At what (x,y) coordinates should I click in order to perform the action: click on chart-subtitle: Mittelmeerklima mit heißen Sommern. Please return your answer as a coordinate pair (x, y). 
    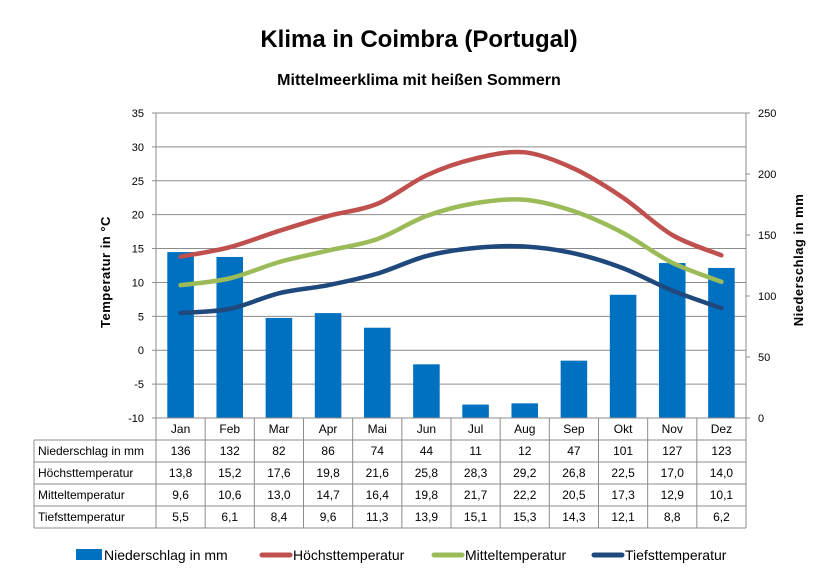
    Looking at the image, I should click on (419, 80).